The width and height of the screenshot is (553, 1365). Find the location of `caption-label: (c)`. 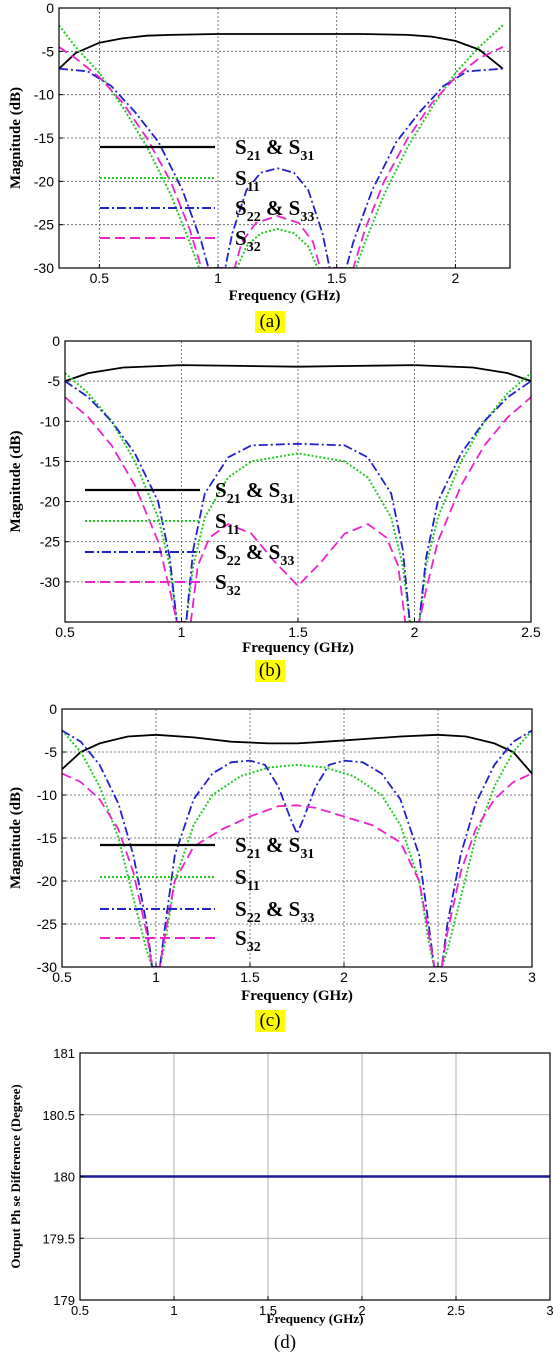

caption-label: (c) is located at coordinates (269, 1020).